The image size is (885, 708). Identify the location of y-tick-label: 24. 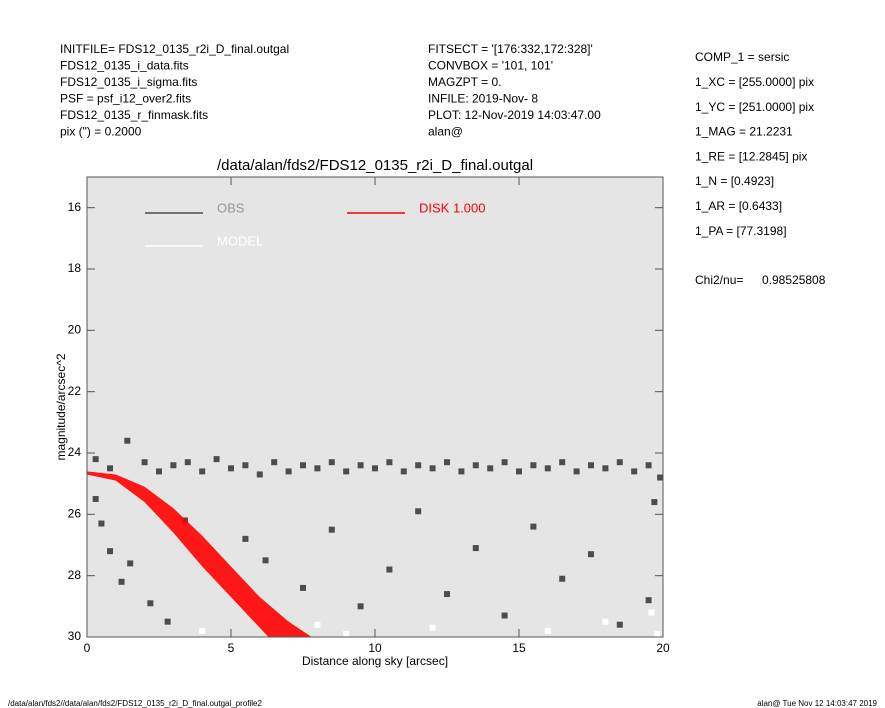
(75, 452).